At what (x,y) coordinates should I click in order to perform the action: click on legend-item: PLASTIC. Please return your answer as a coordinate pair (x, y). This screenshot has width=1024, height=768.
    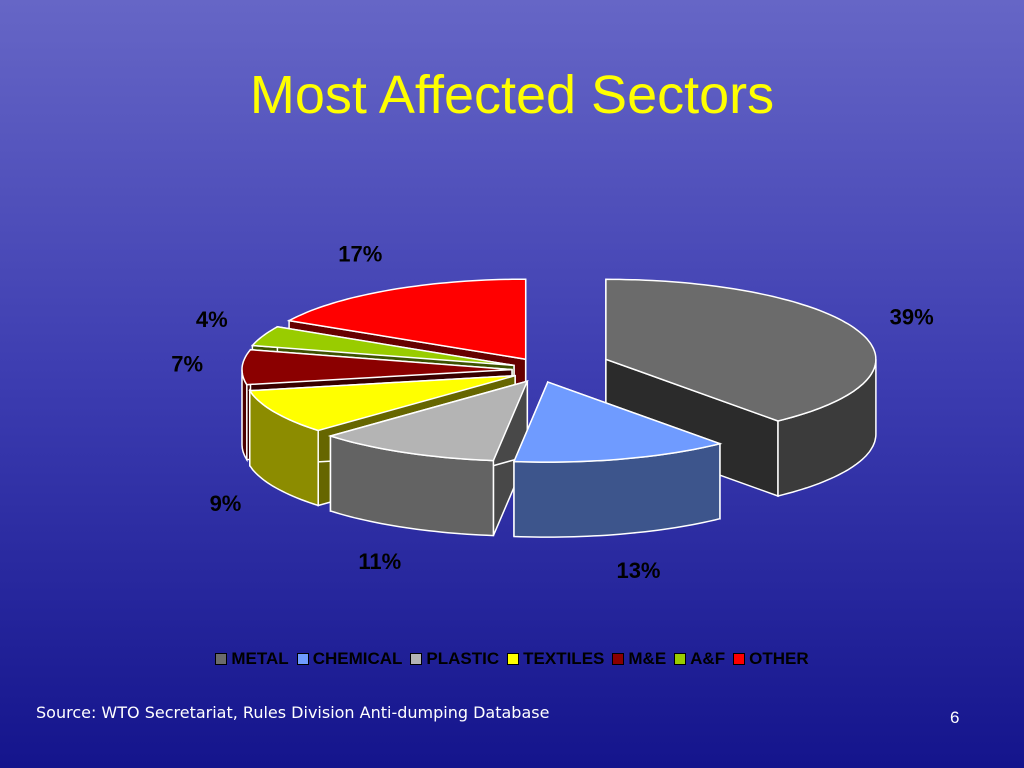
    Looking at the image, I should click on (454, 659).